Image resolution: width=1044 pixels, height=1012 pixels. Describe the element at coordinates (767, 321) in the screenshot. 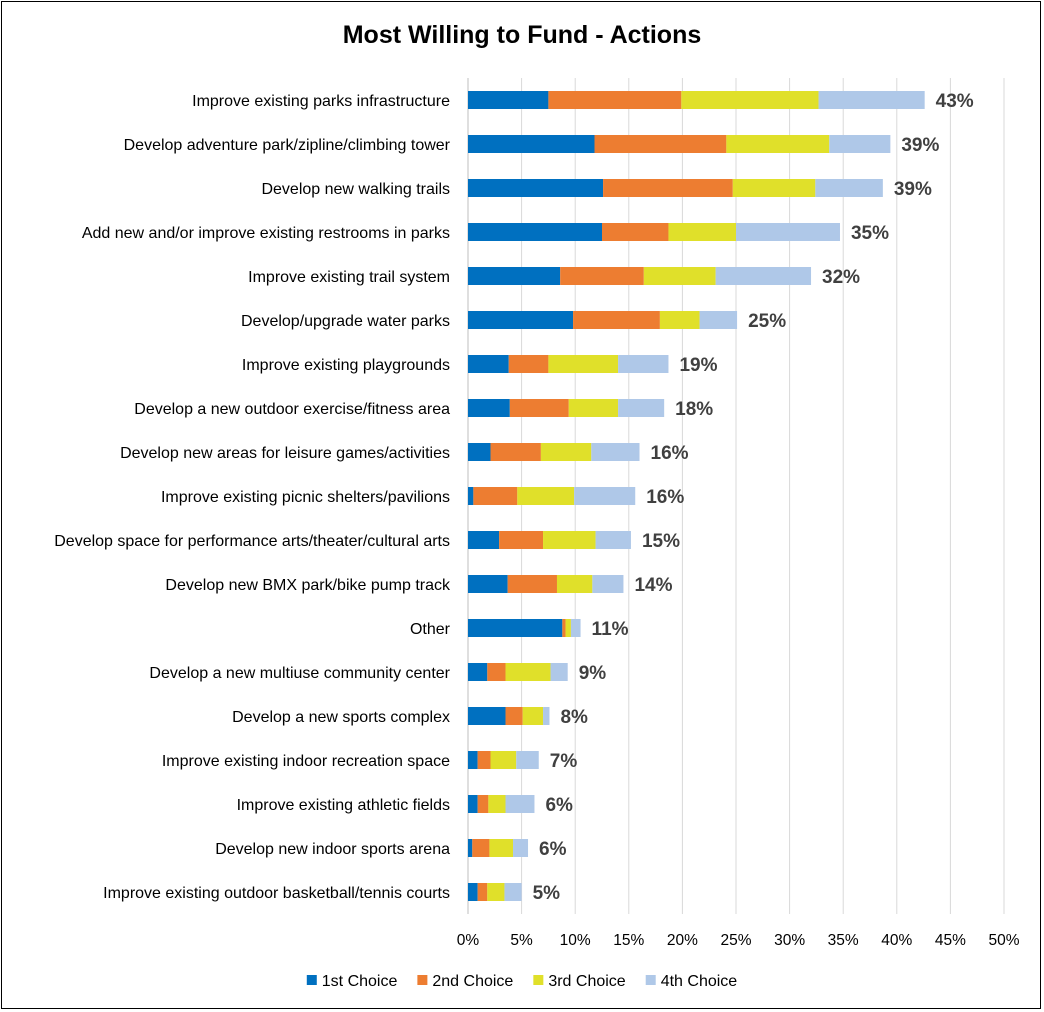

I see `total-label: 25%` at that location.